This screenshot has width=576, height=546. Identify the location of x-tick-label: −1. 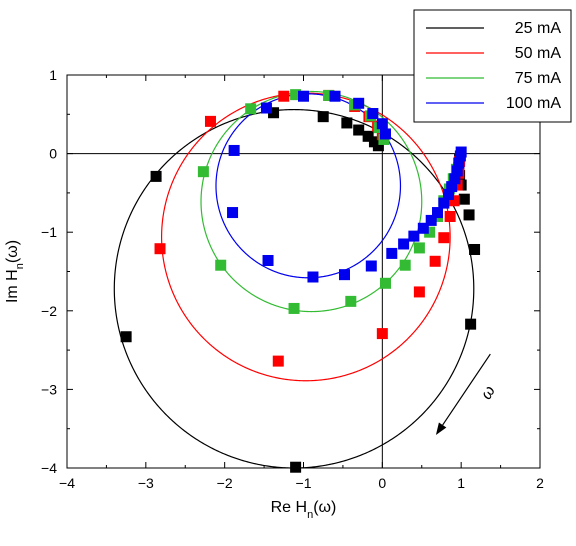
(304, 483).